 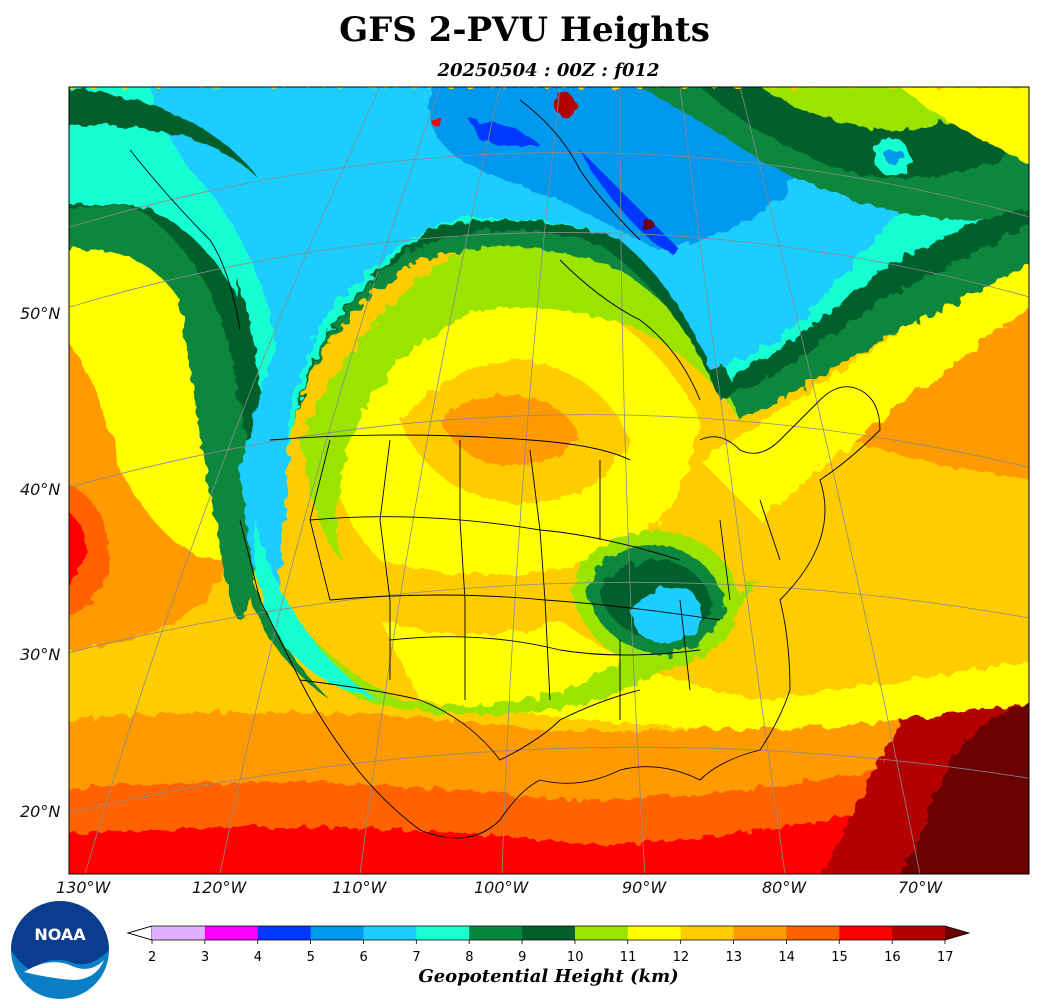 What do you see at coordinates (681, 957) in the screenshot?
I see `colorbar-tick-label: 12` at bounding box center [681, 957].